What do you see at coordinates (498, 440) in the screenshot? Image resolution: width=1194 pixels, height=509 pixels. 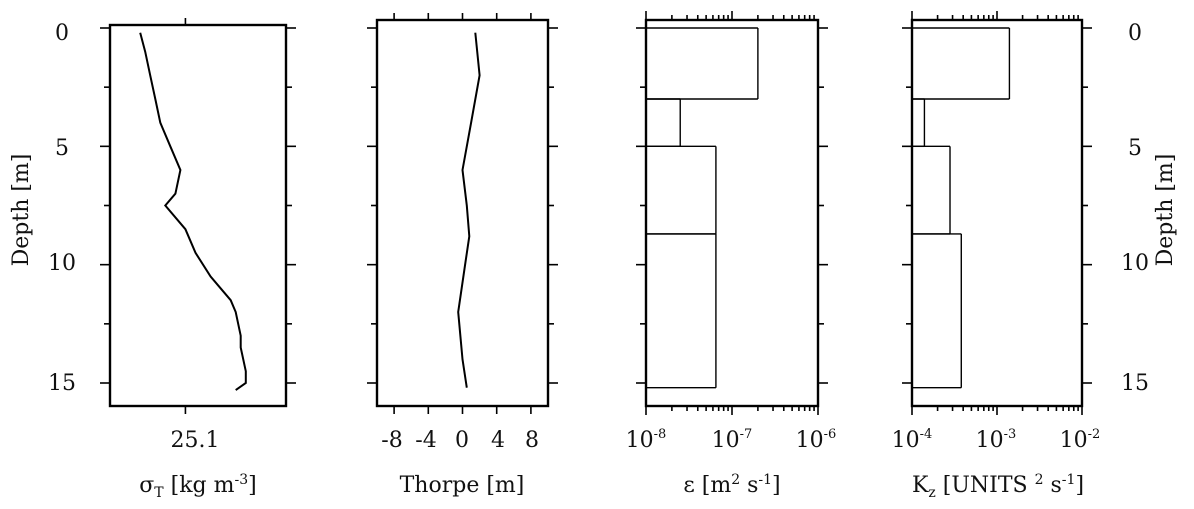 I see `thorpe-tick-label: 4` at bounding box center [498, 440].